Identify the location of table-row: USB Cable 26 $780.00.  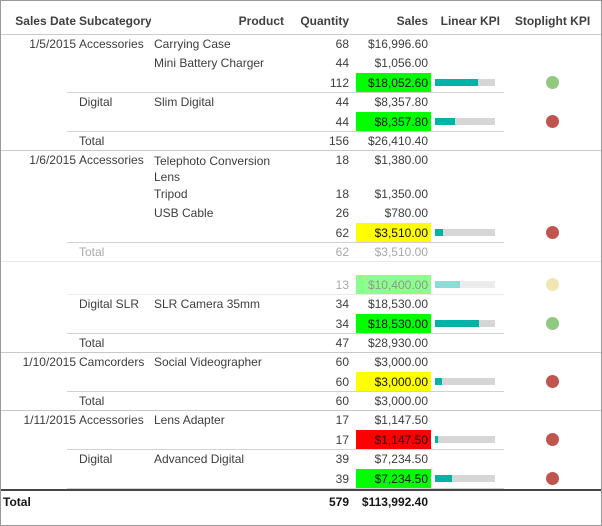
(301, 213).